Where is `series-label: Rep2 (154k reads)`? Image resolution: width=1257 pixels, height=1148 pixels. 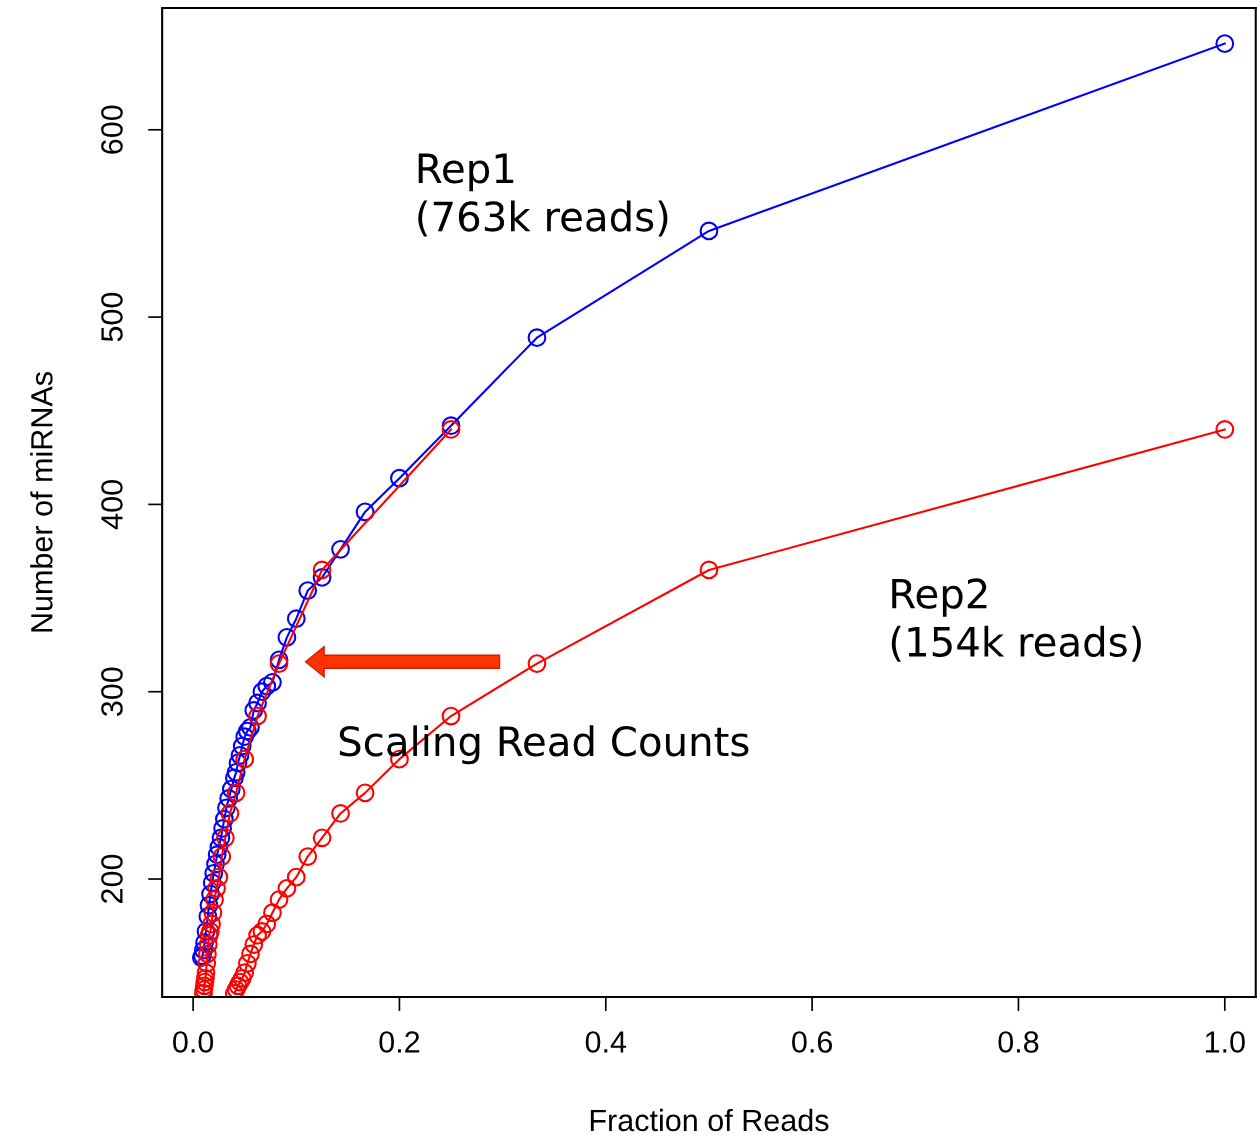 series-label: Rep2 (154k reads) is located at coordinates (1016, 620).